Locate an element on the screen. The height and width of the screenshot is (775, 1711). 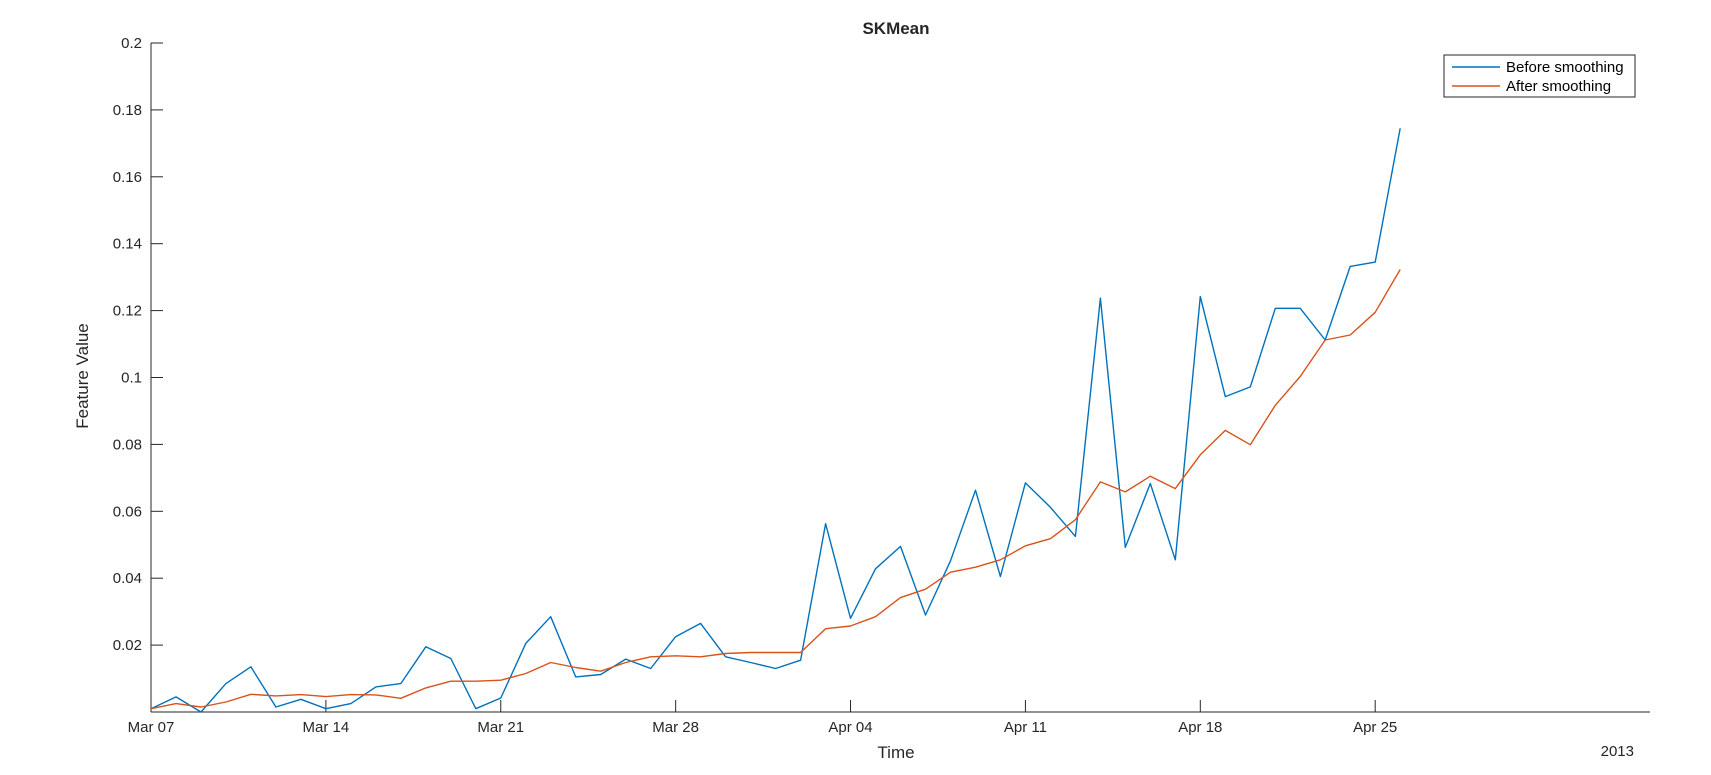
legend-box is located at coordinates (1539, 76).